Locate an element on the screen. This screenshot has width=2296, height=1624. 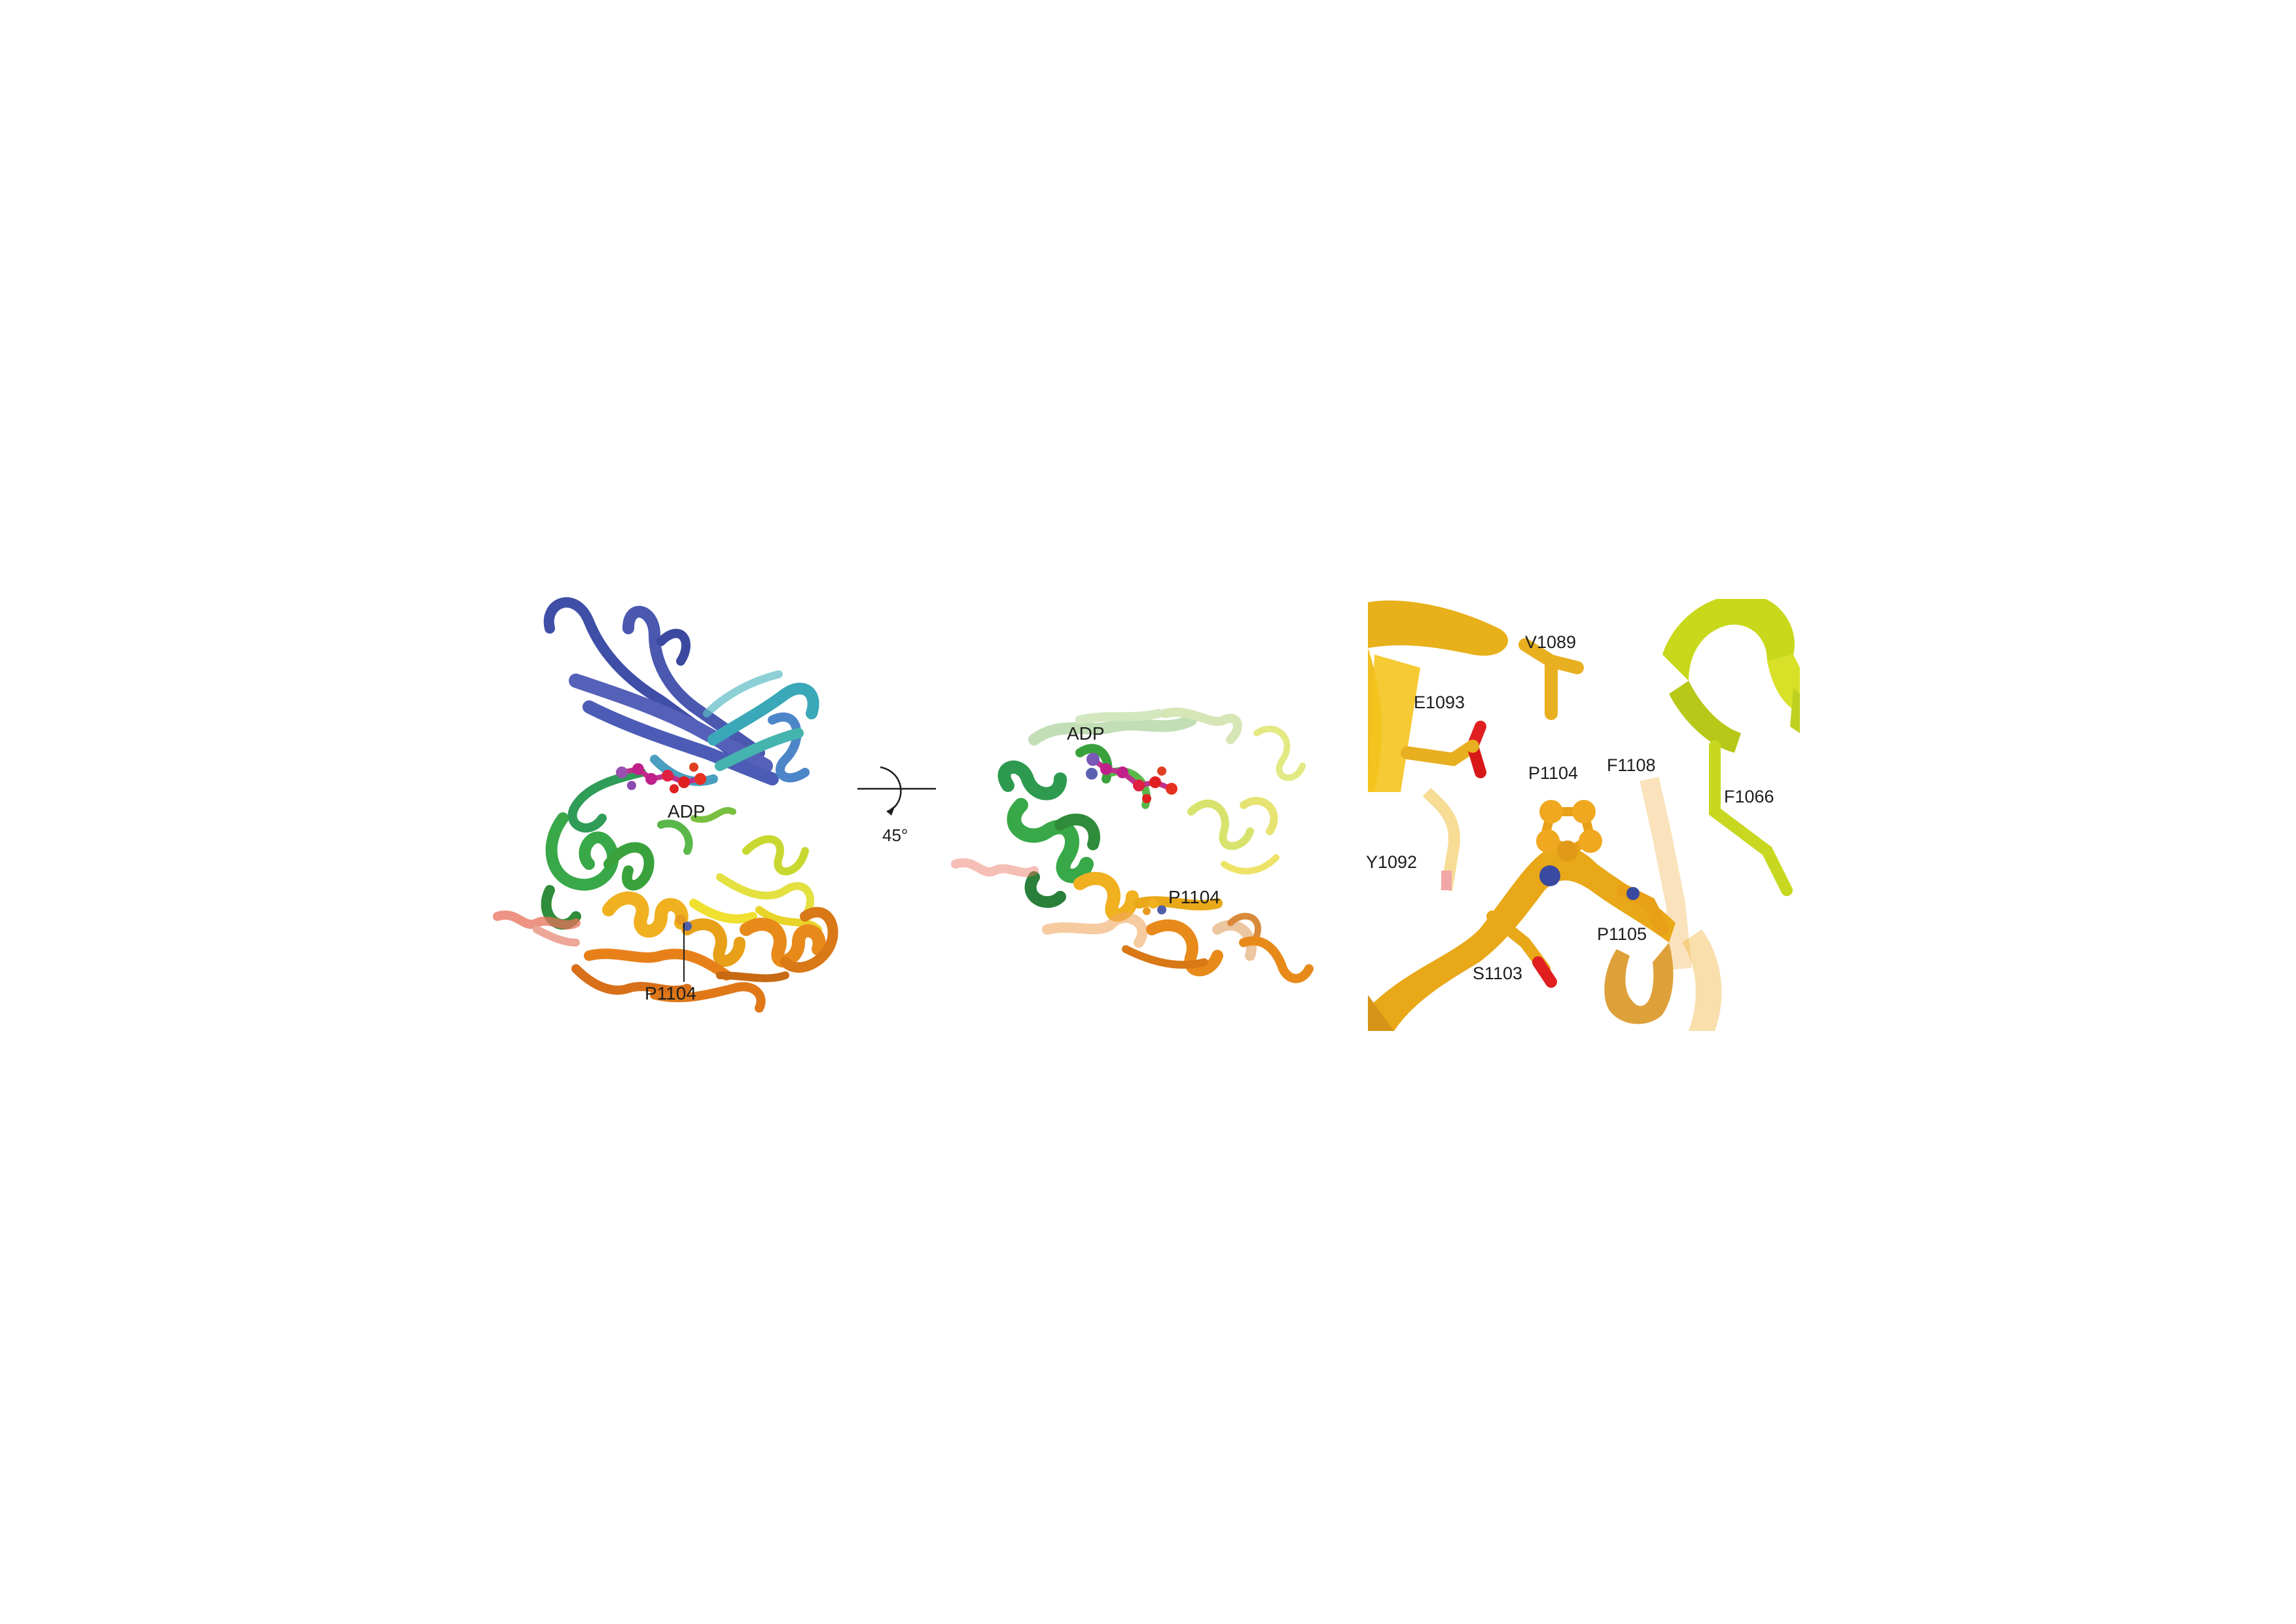
rotation-indicator: 45° is located at coordinates (896, 805).